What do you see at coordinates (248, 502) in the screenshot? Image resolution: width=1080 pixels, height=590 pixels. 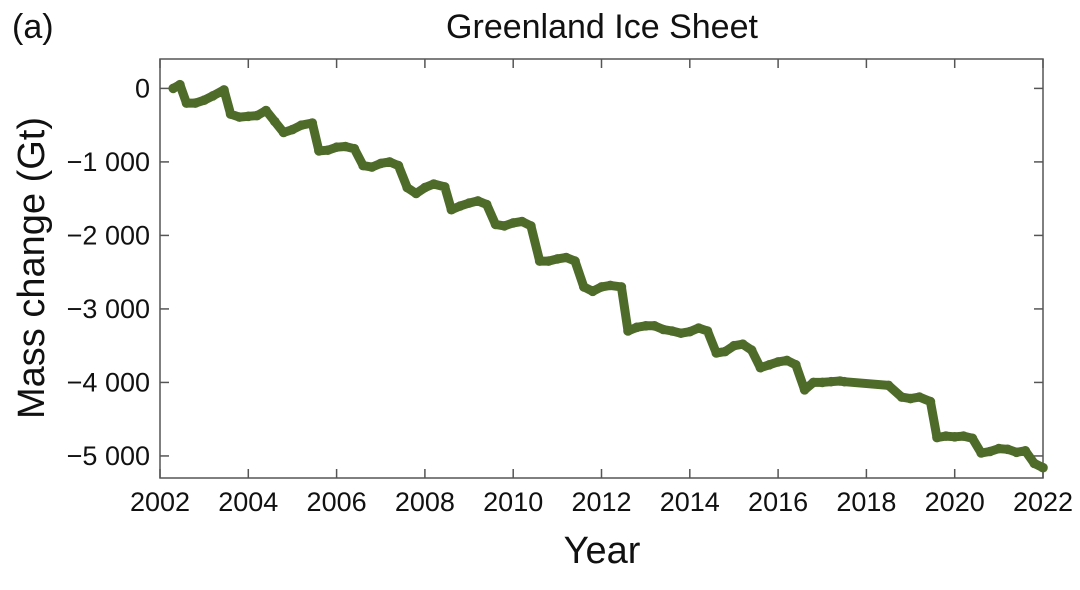 I see `x-tick-label: 2004` at bounding box center [248, 502].